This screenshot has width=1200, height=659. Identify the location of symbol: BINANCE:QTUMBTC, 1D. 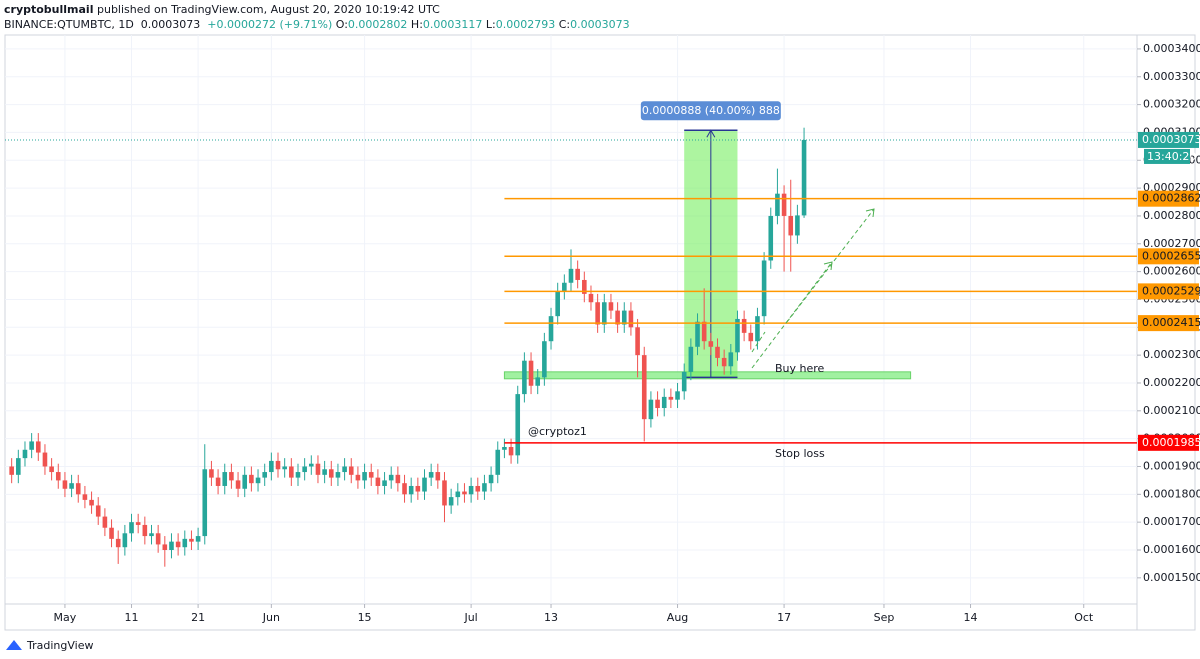
(69, 24).